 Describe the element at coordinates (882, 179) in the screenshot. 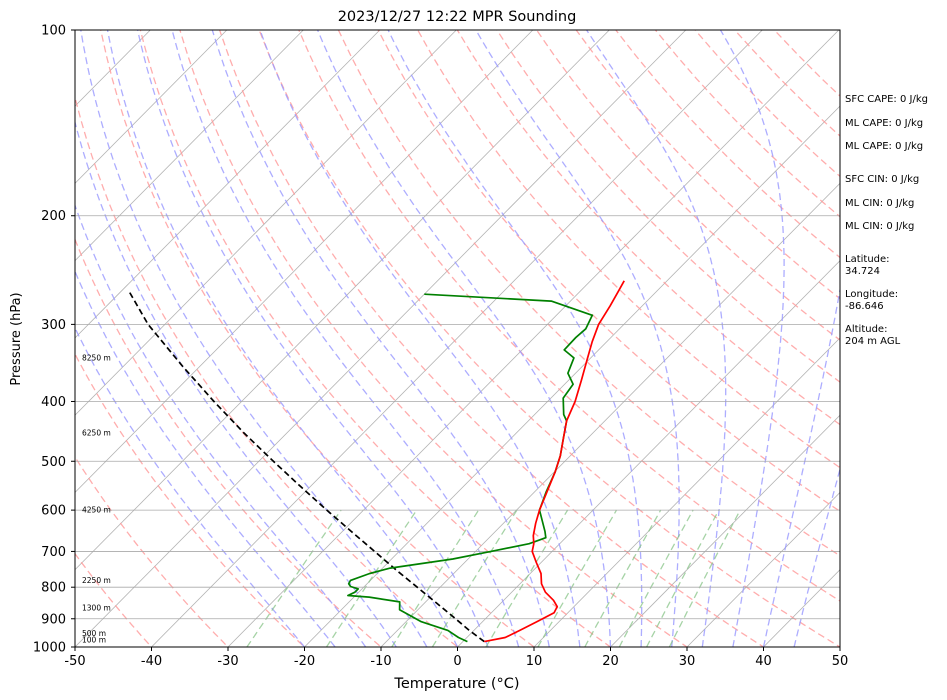

I see `sfc-cin: SFC CIN: 0 J/kg` at that location.